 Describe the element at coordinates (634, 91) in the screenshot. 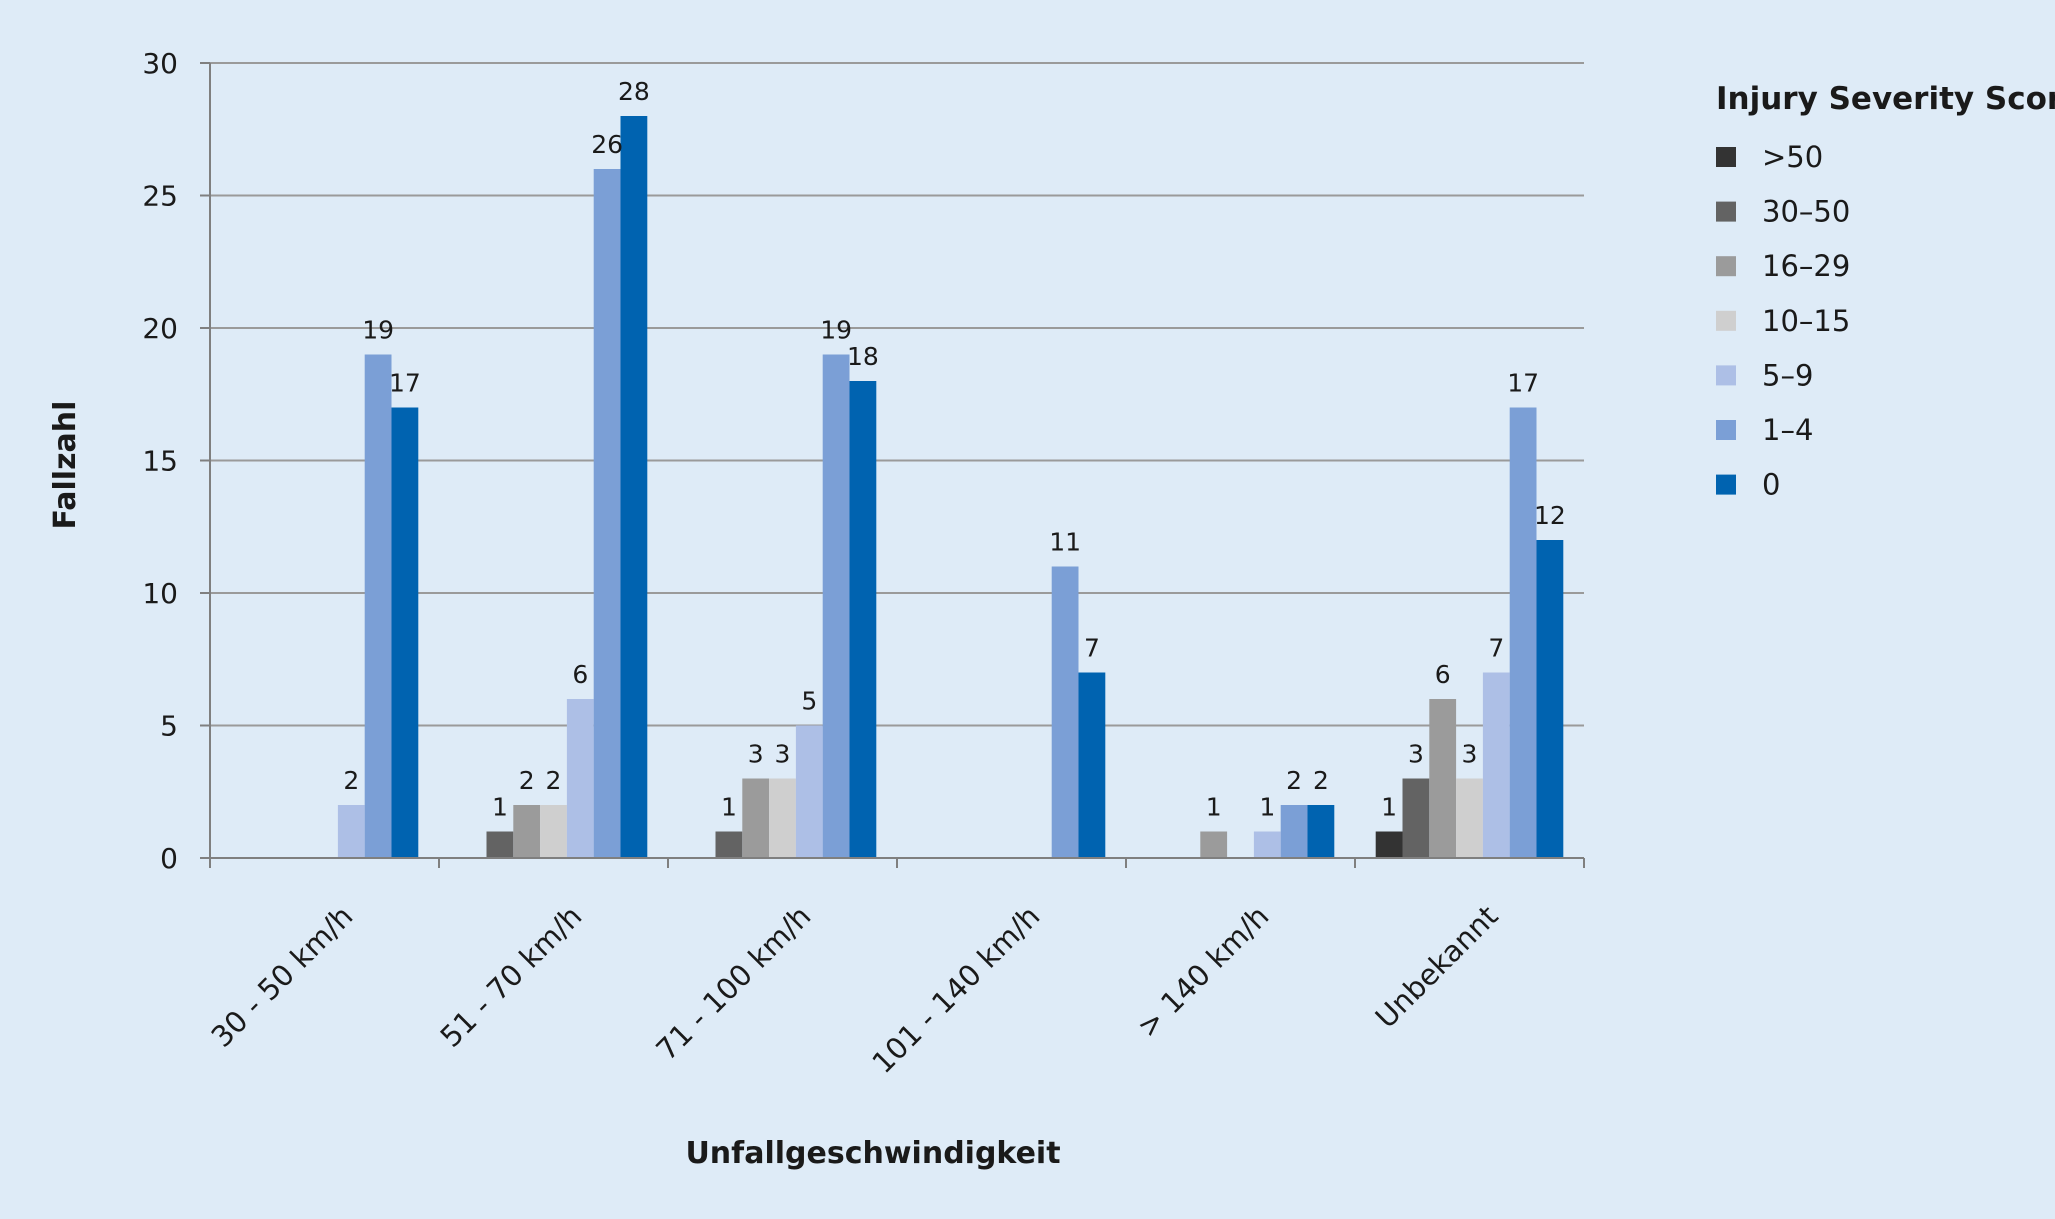

I see `data-label: 28` at that location.